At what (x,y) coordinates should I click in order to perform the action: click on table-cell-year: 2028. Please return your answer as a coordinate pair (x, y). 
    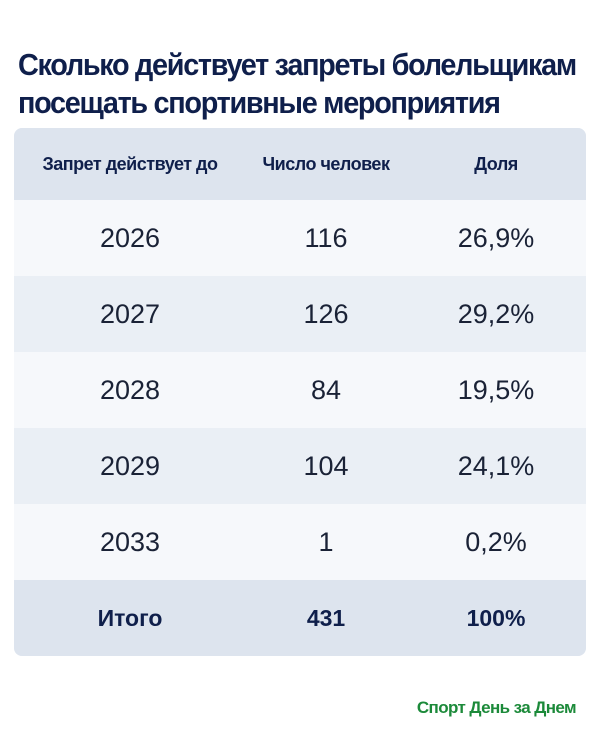
    Looking at the image, I should click on (130, 389).